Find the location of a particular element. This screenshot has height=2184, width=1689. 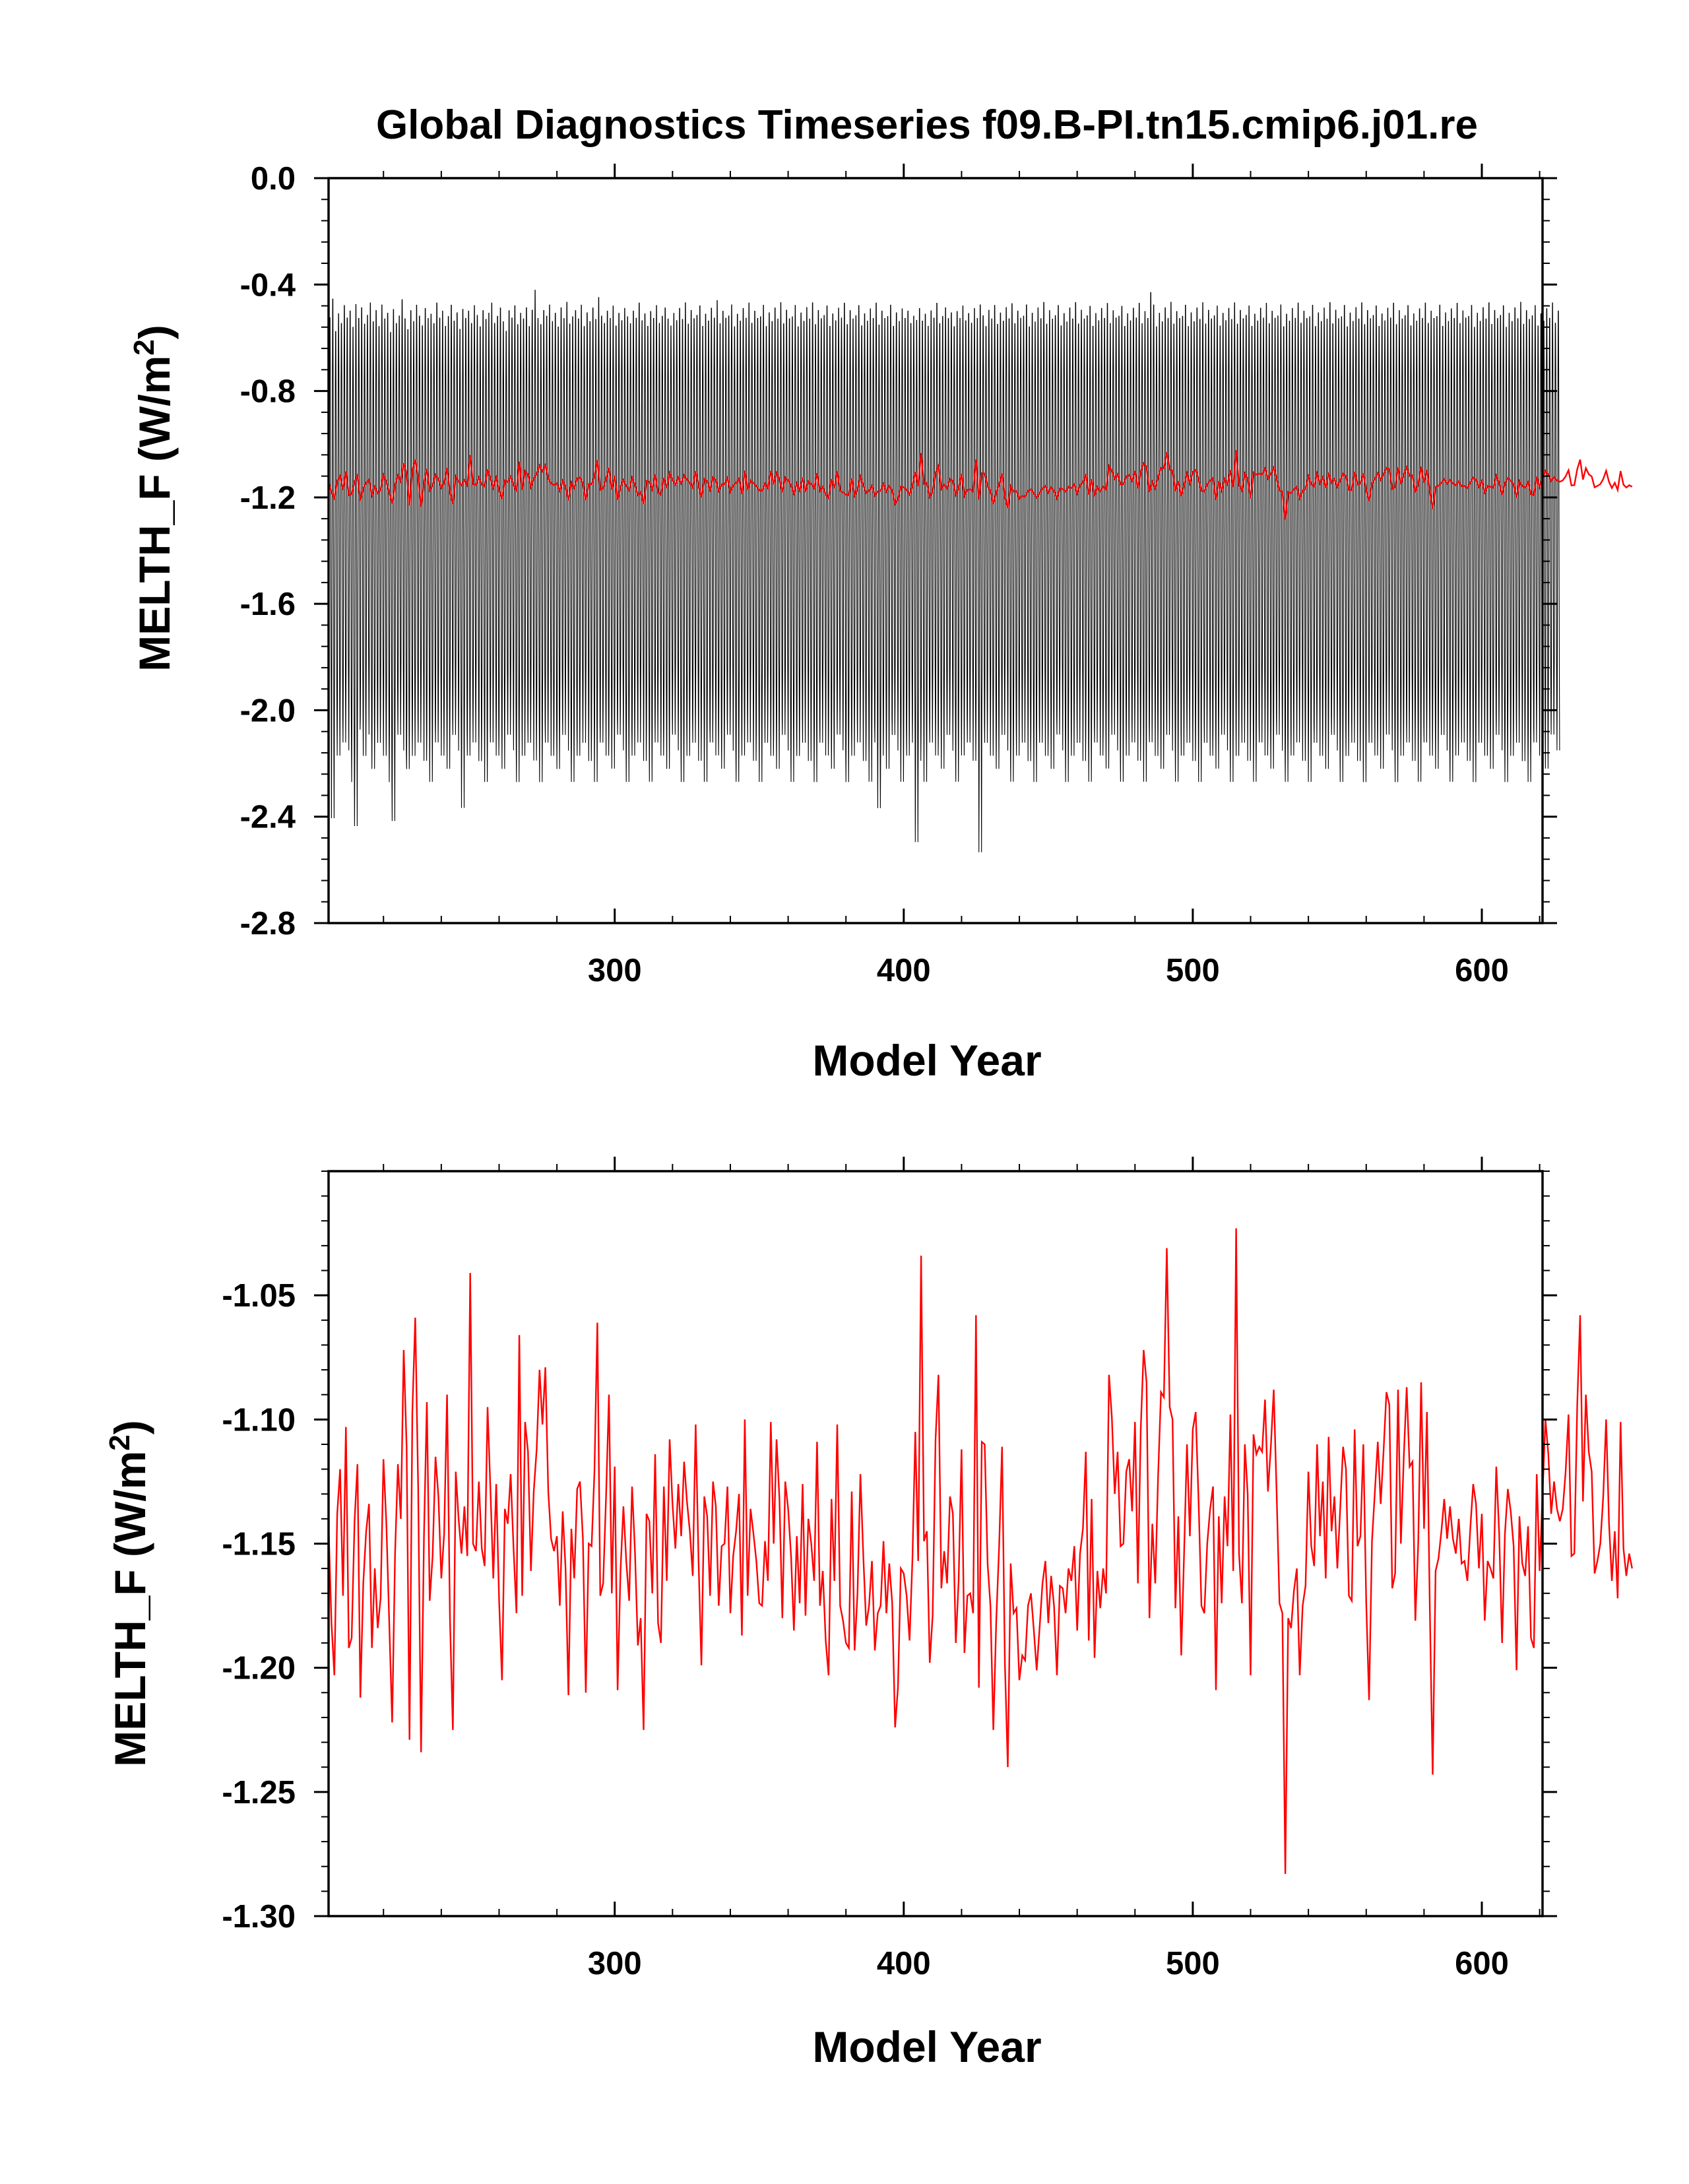

y-tick-label: -1.20 is located at coordinates (259, 1668).